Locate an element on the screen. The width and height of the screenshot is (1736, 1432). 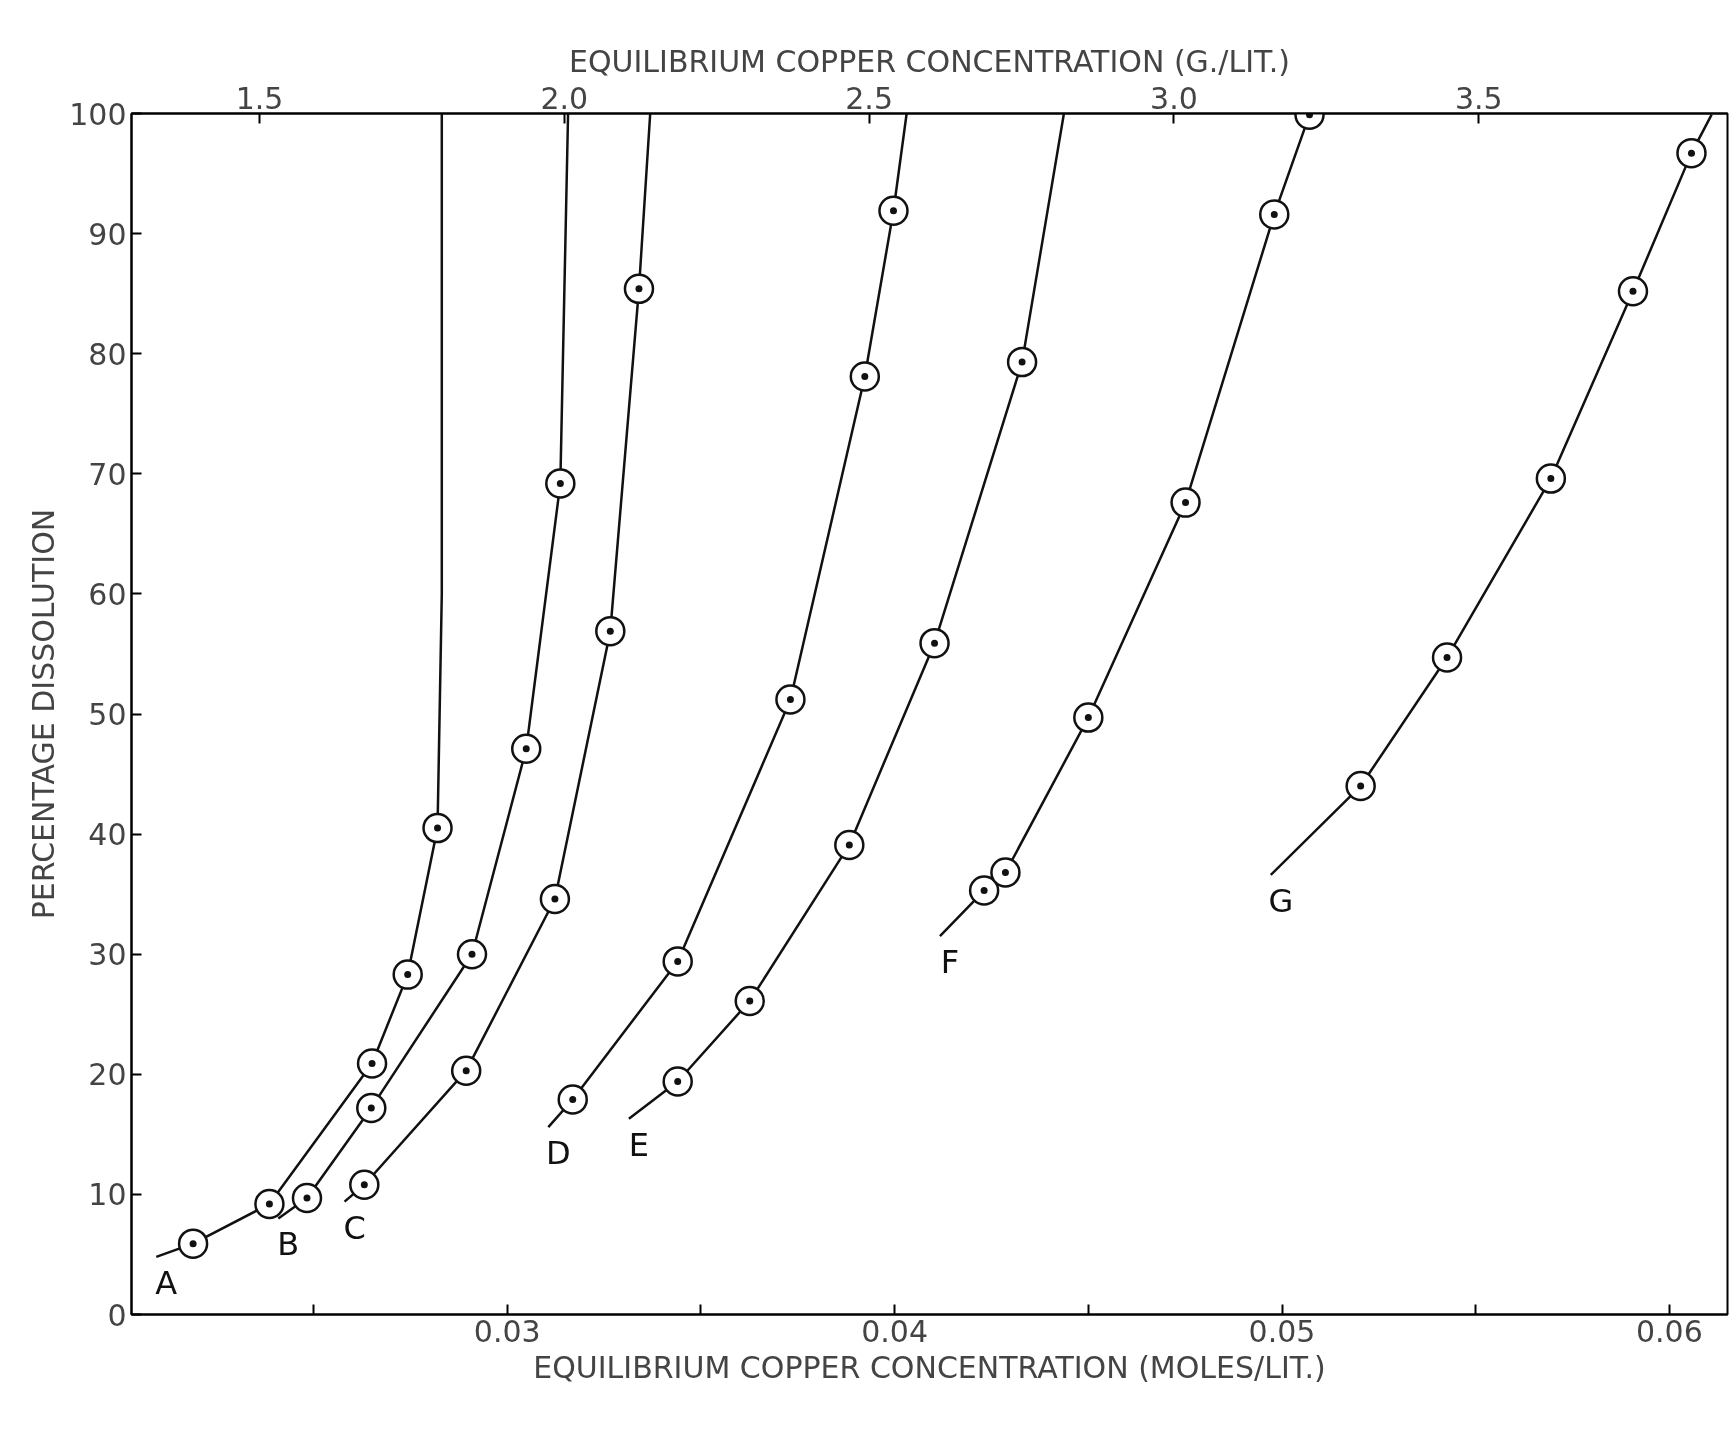
x-tick-label: 0.06 is located at coordinates (1669, 1331).